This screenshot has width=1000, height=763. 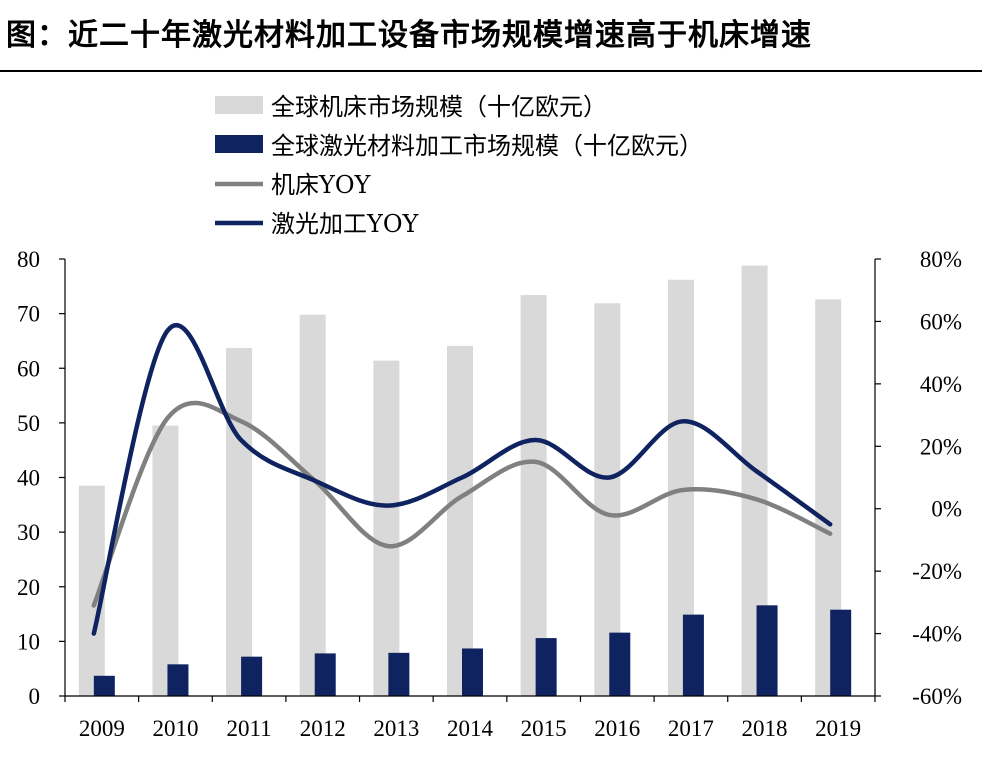 I want to click on left-tick-label: 0, so click(x=35, y=696).